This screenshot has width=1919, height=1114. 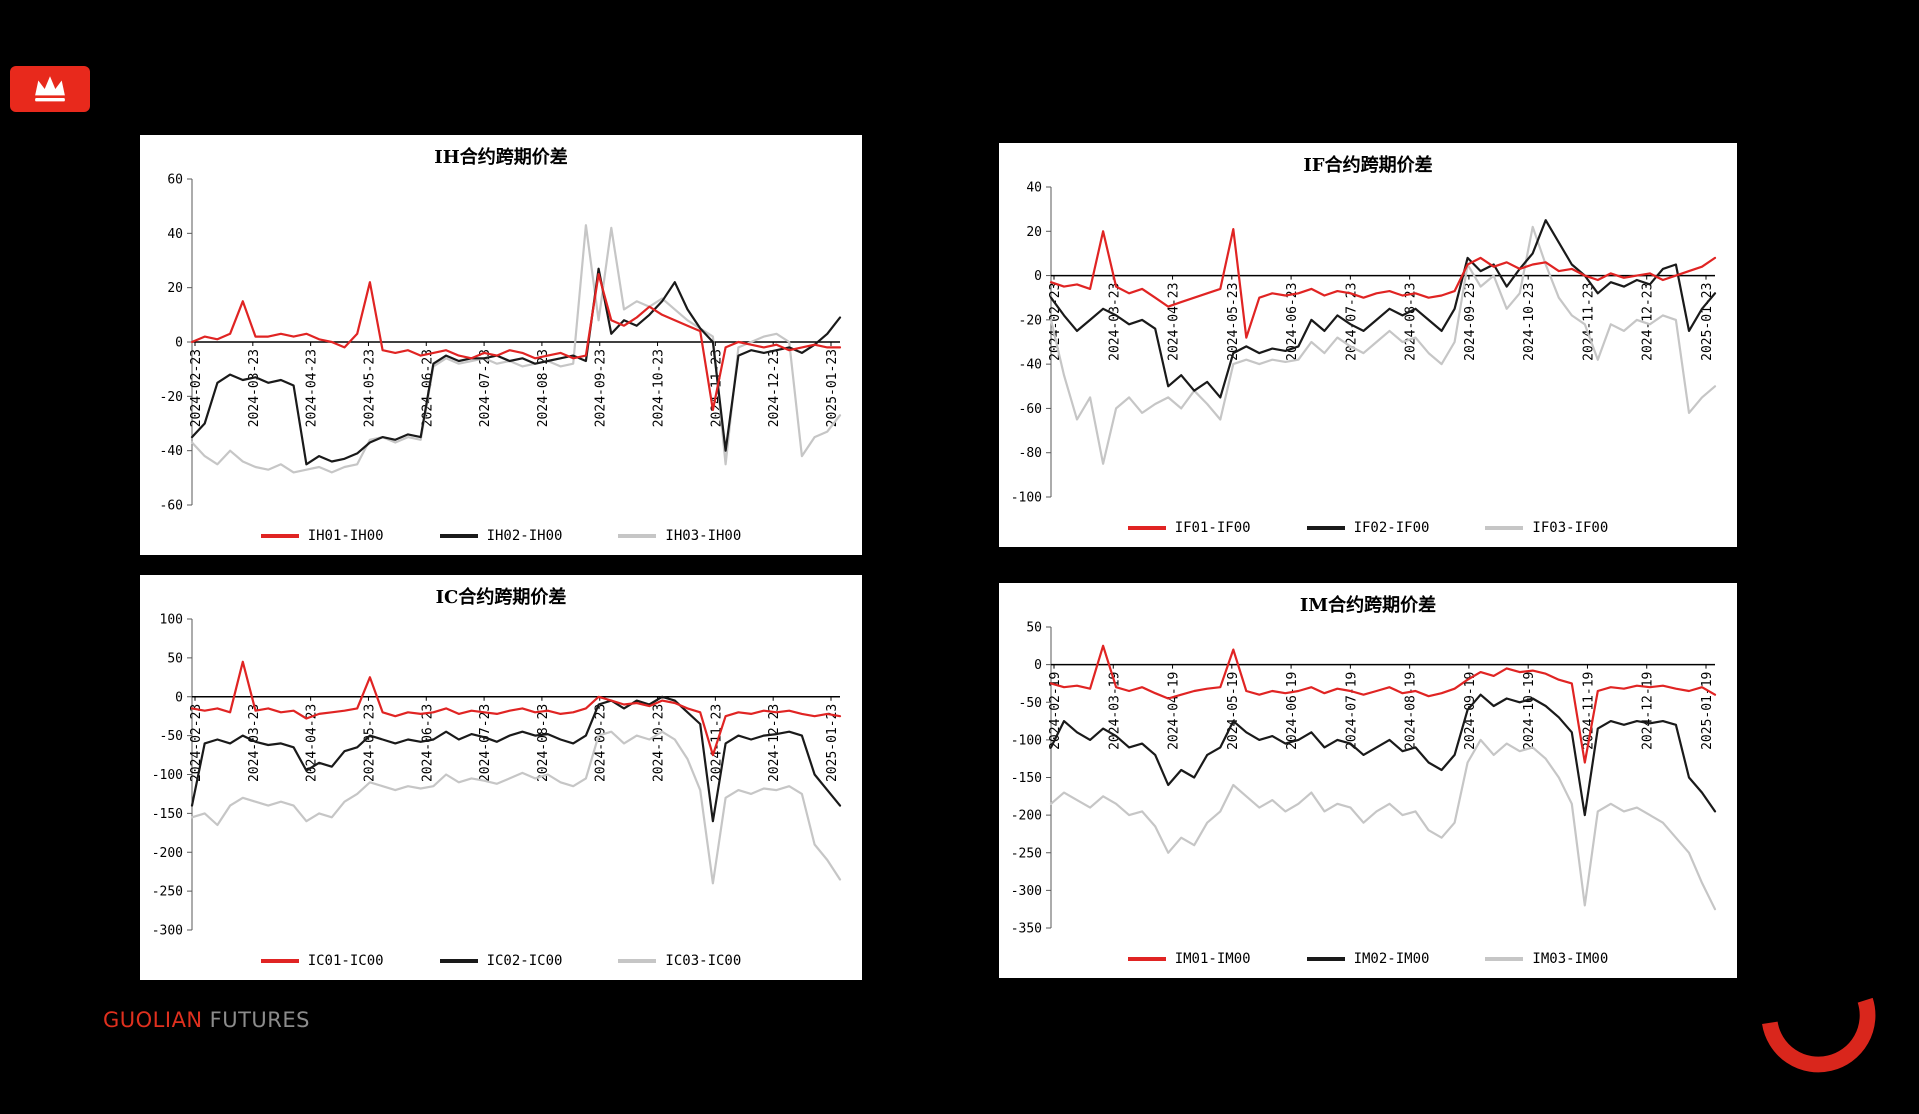 I want to click on chart-title-if: IF合约跨期价差, so click(x=1368, y=165).